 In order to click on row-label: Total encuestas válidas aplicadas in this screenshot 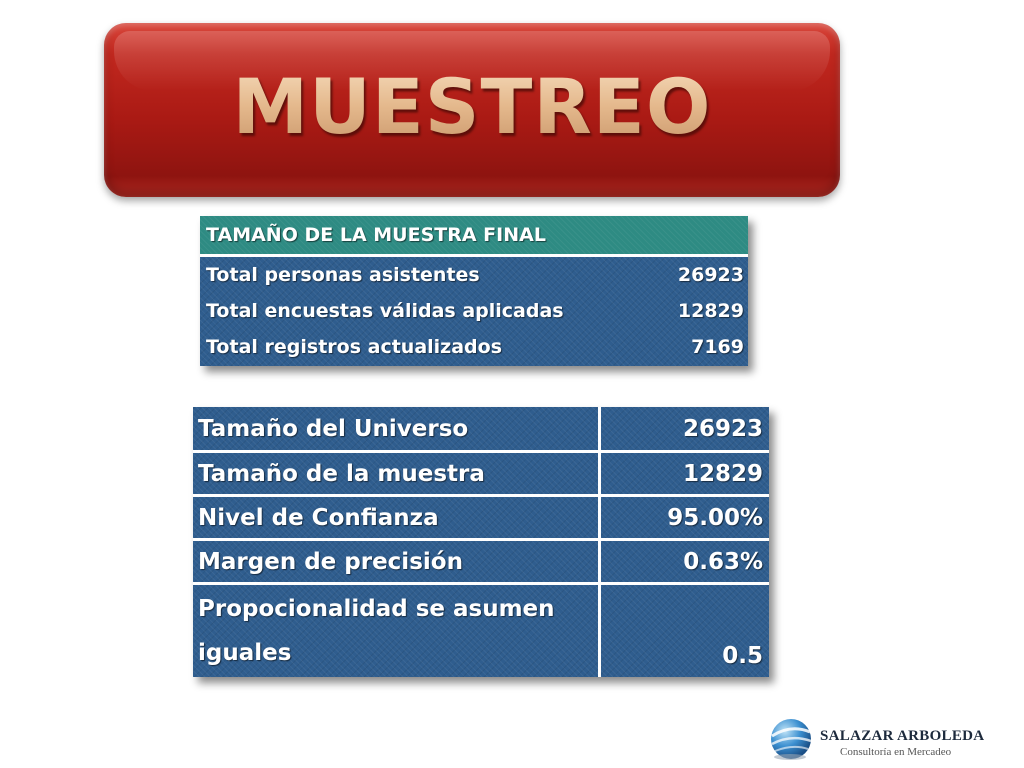, I will do `click(385, 311)`.